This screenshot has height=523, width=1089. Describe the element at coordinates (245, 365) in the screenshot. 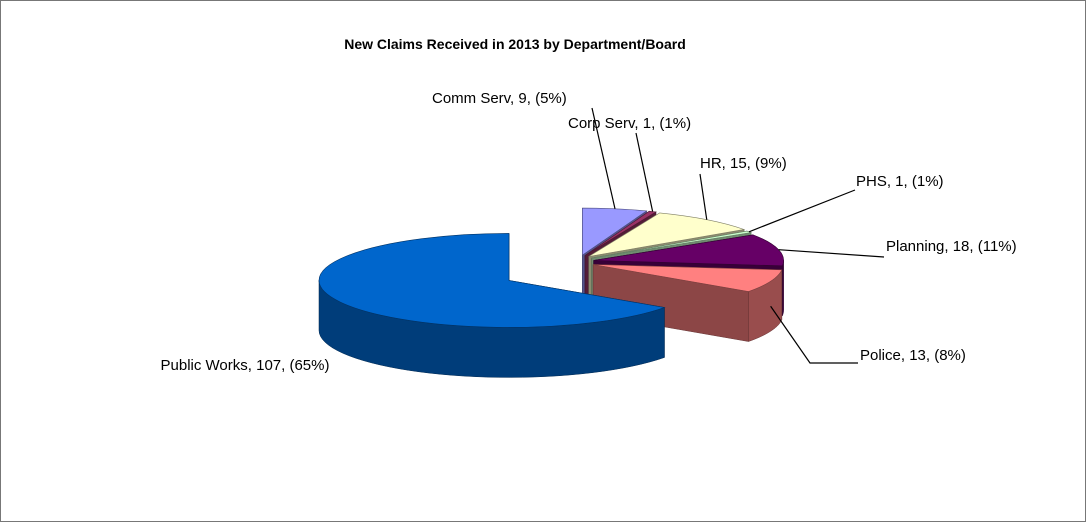

I see `data-label: Public Works, 107, (65%)` at that location.